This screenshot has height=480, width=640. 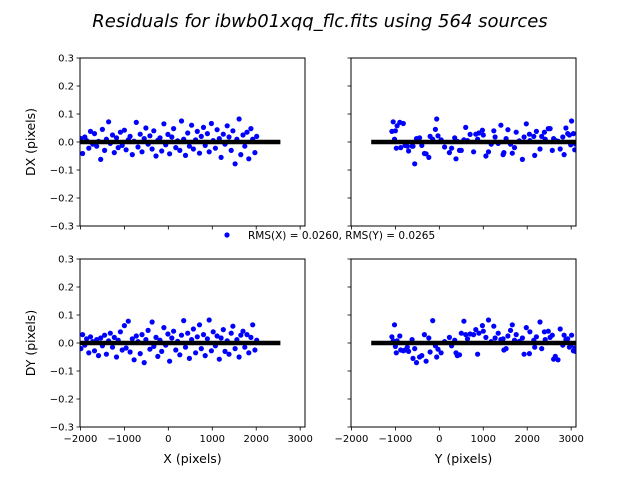 What do you see at coordinates (124, 439) in the screenshot?
I see `x-tick-label: −1000` at bounding box center [124, 439].